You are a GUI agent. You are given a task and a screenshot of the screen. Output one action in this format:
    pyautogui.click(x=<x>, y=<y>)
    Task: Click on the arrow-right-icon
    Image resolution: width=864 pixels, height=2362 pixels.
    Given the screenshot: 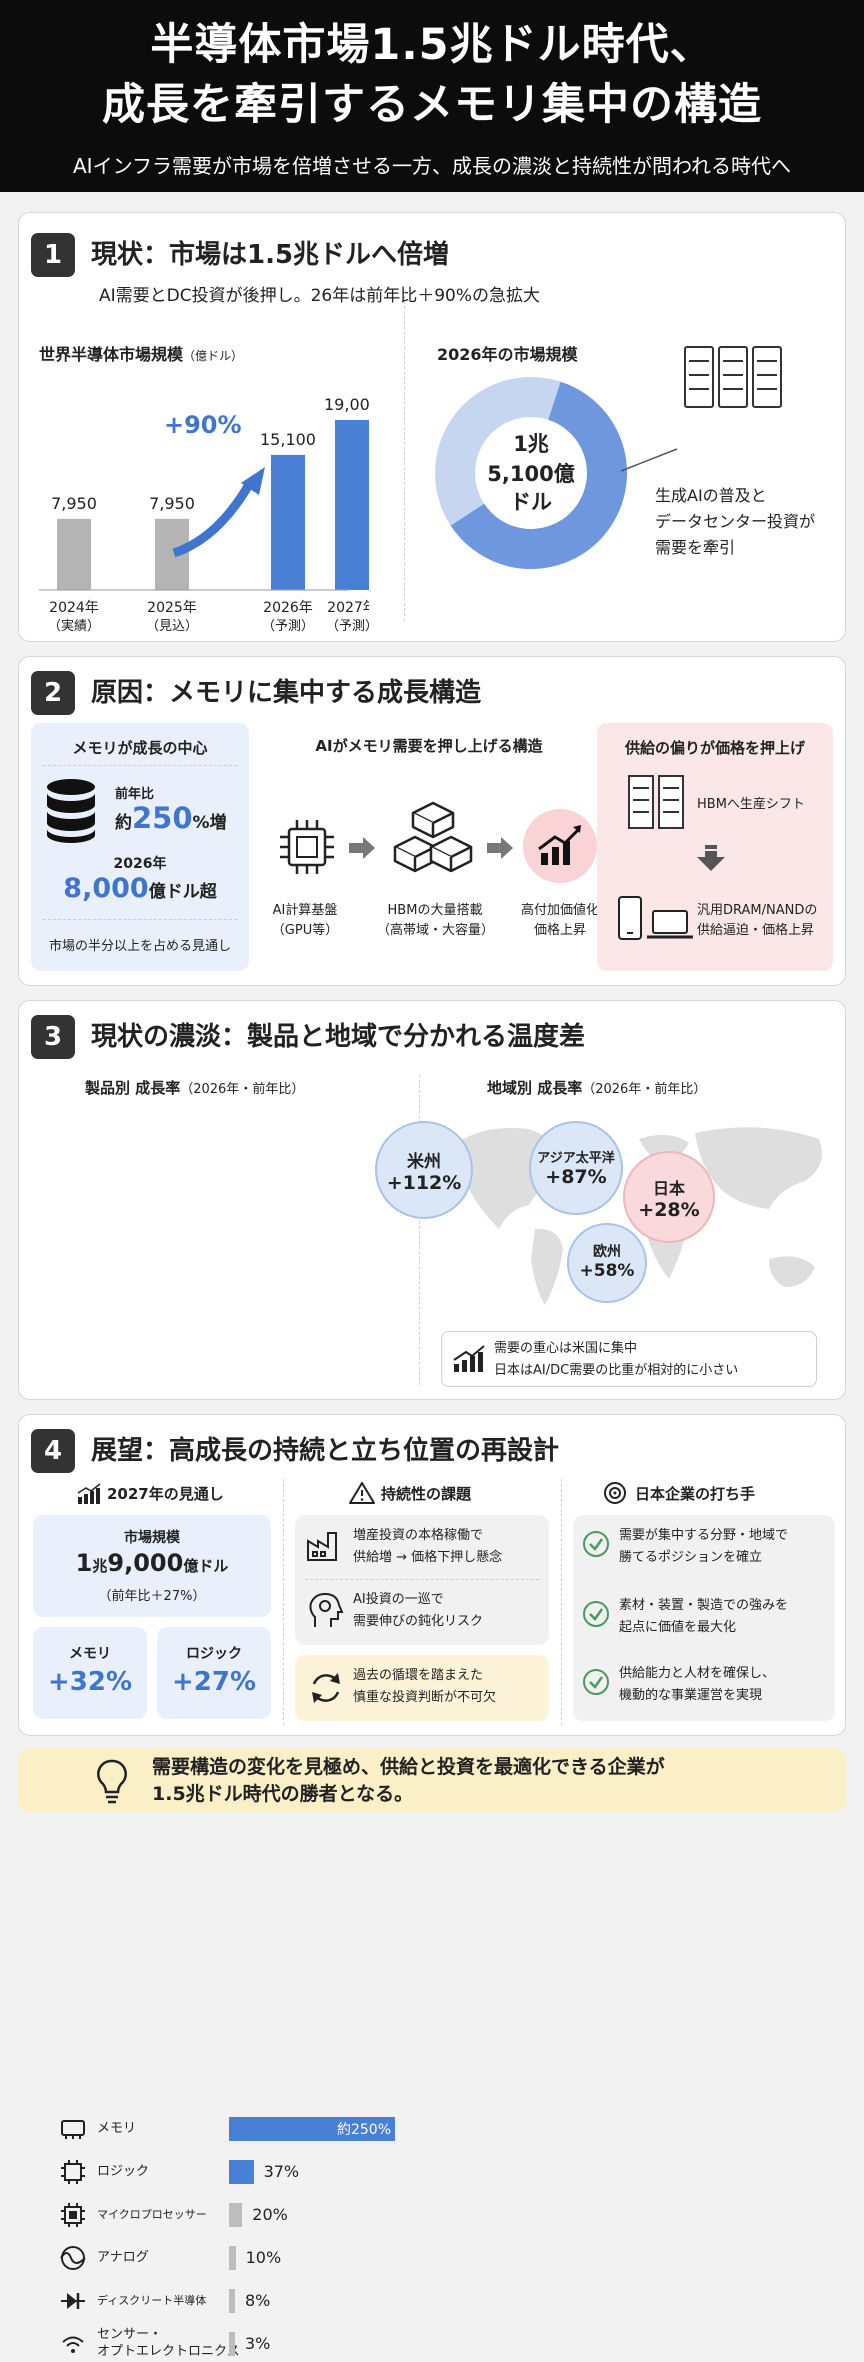 What is the action you would take?
    pyautogui.click(x=500, y=848)
    